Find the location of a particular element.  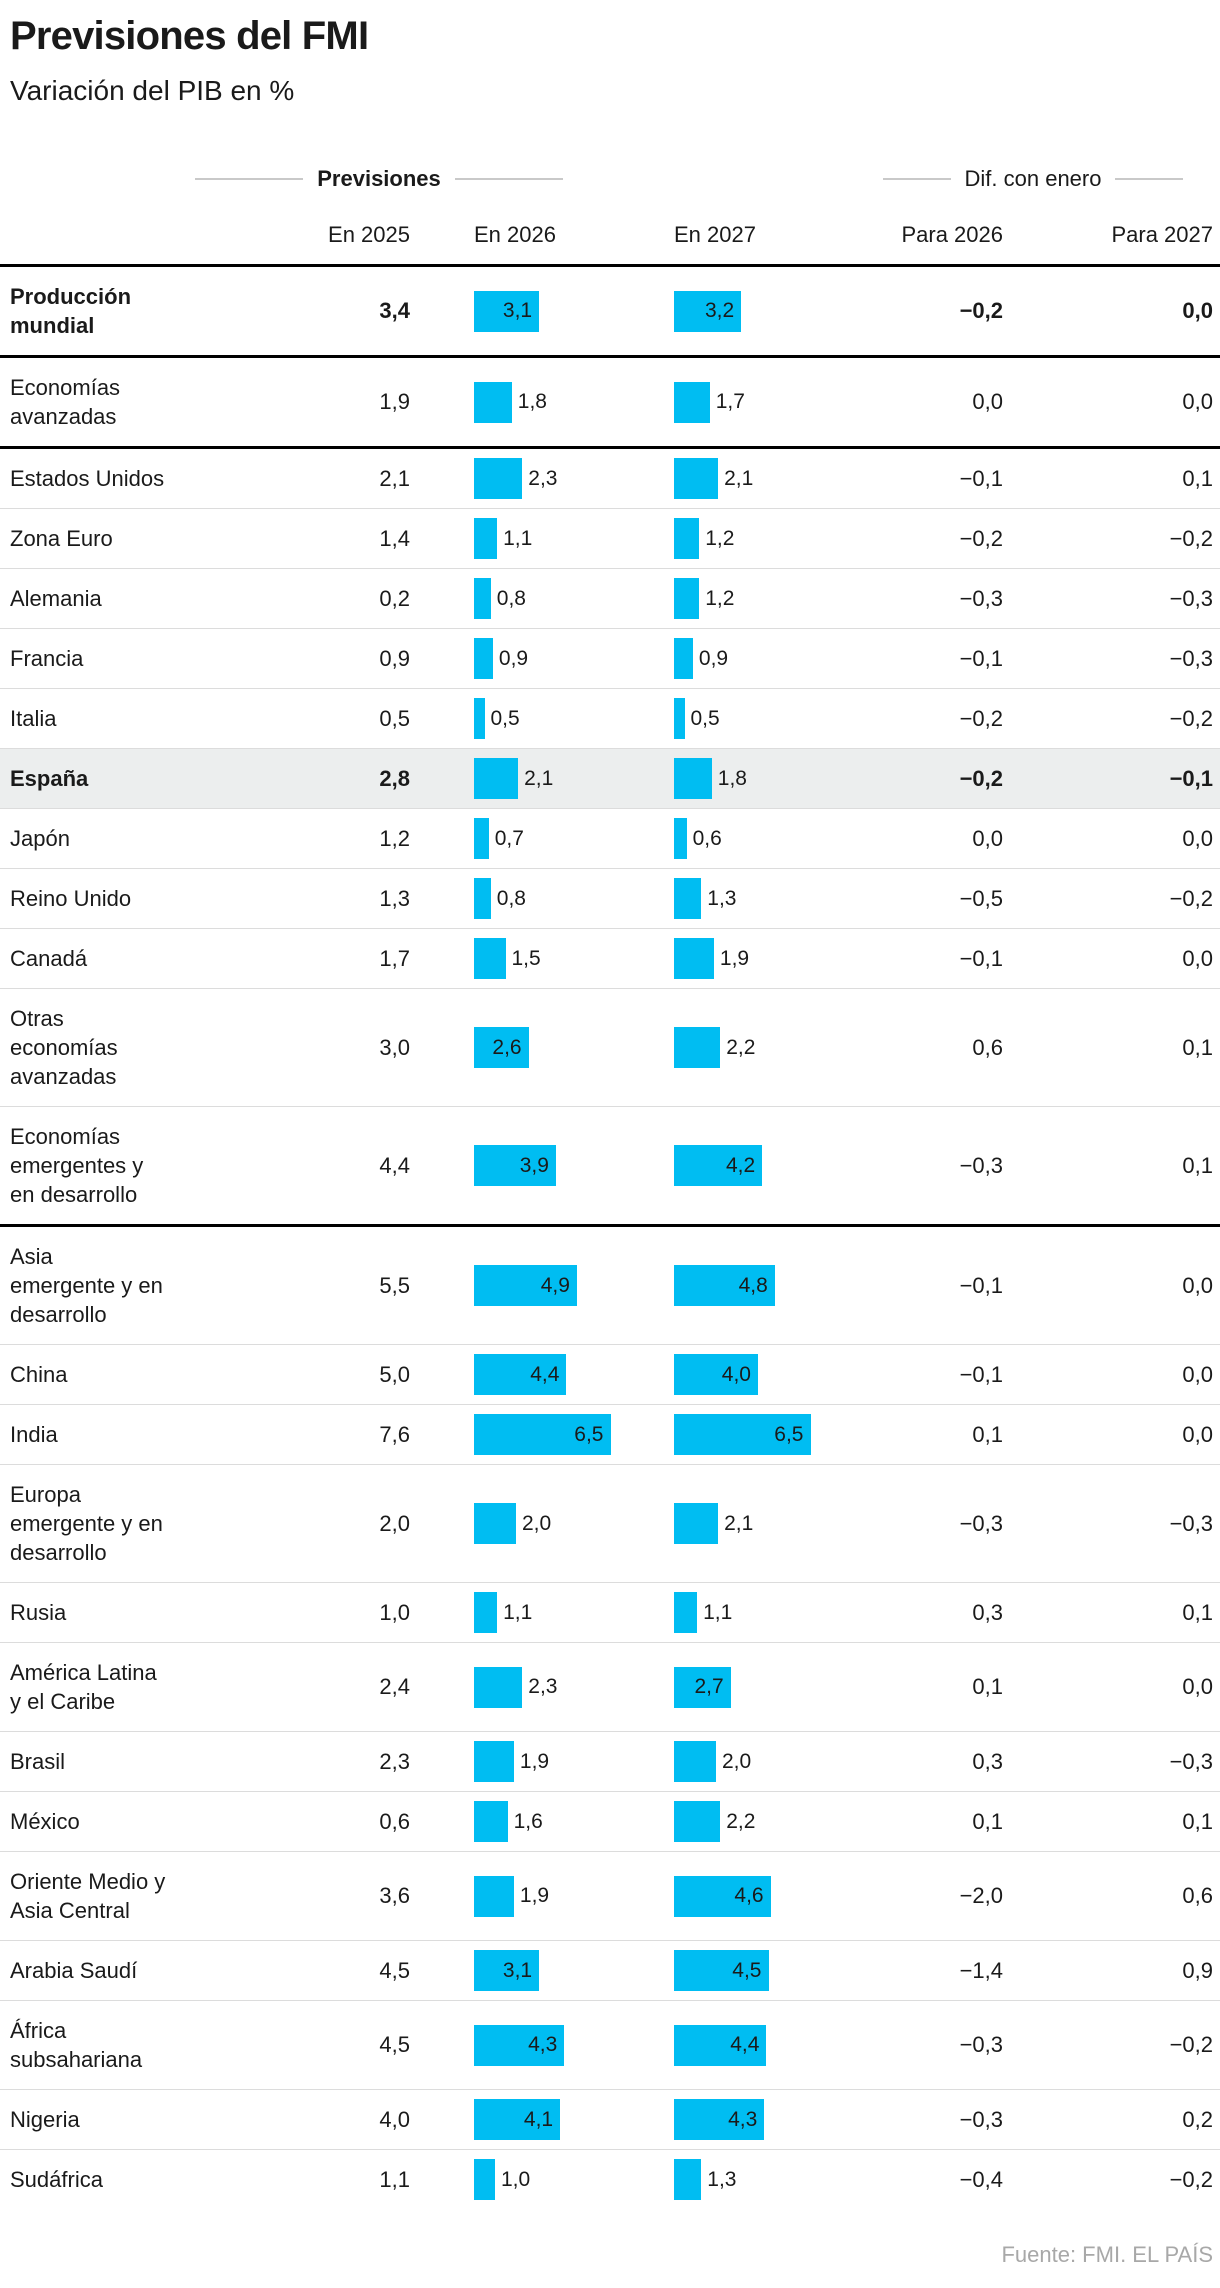

bar-label-en-2027: 4,0 is located at coordinates (736, 1374).